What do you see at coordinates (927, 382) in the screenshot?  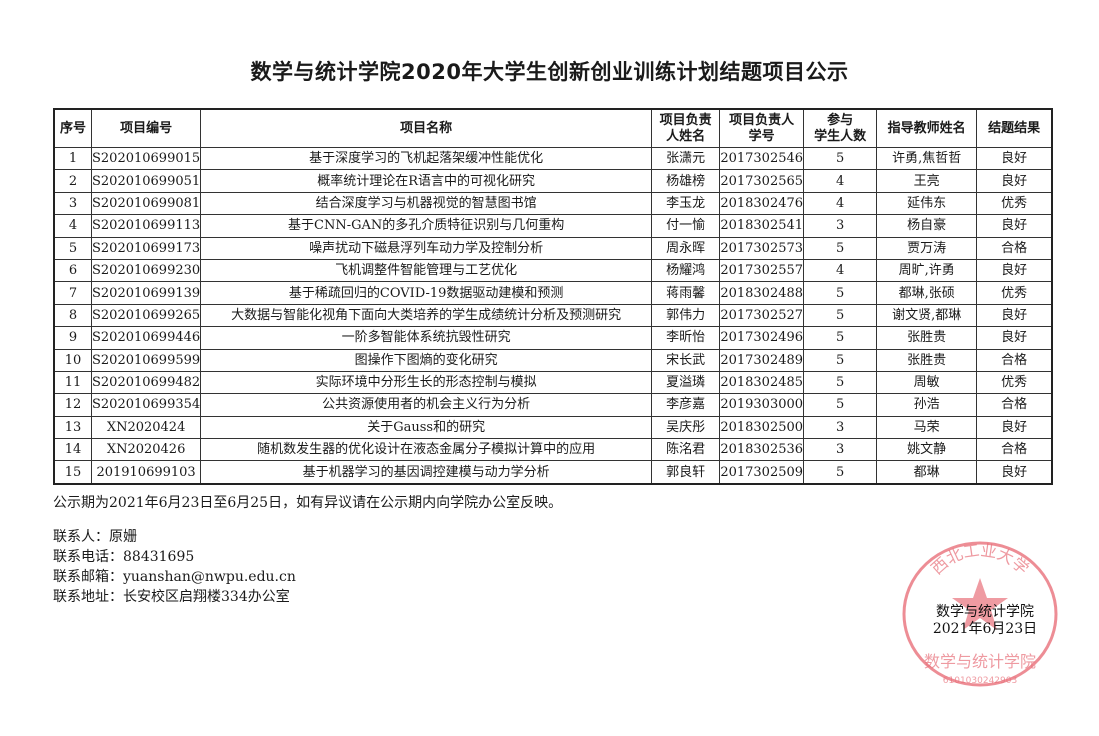 I see `advisor-names-cell: 周敏` at bounding box center [927, 382].